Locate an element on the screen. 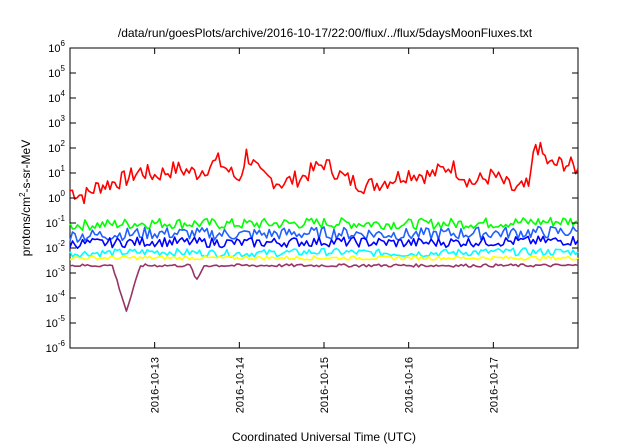  y-tick-label: 10⁶ is located at coordinates (56, 47).